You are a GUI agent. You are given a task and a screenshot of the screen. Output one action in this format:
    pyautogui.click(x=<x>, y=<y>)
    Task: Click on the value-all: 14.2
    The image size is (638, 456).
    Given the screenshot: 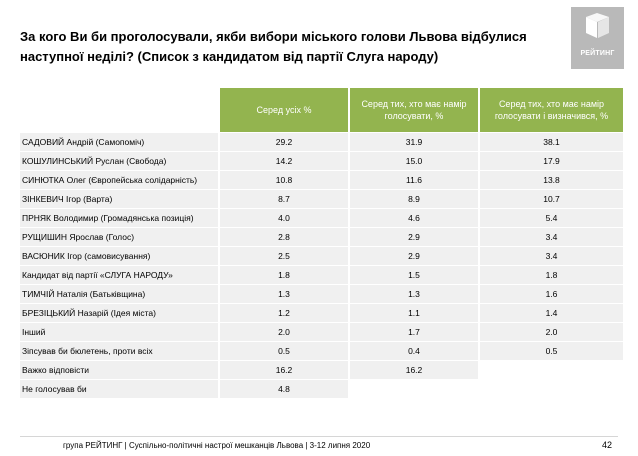 What is the action you would take?
    pyautogui.click(x=284, y=161)
    